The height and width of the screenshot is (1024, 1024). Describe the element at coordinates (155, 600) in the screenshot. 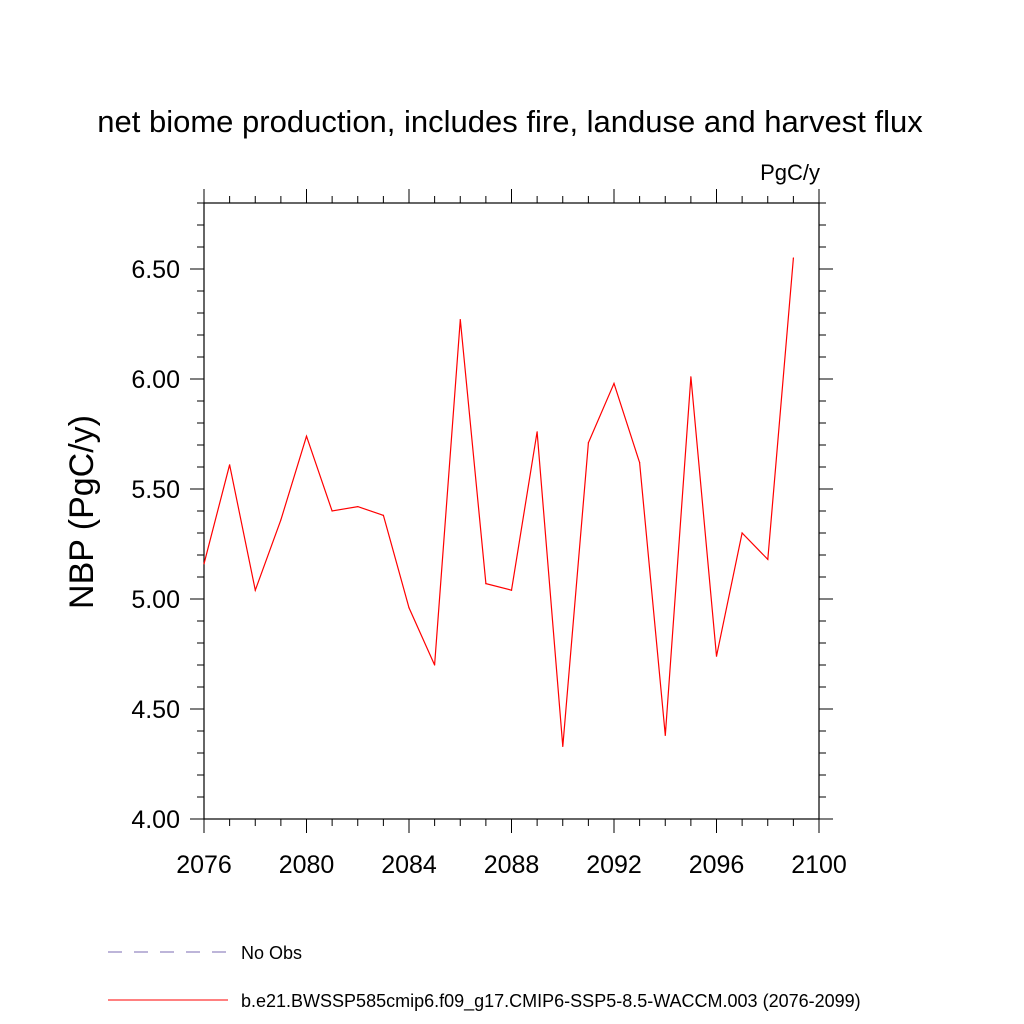

I see `y-tick-label: 5.00` at that location.